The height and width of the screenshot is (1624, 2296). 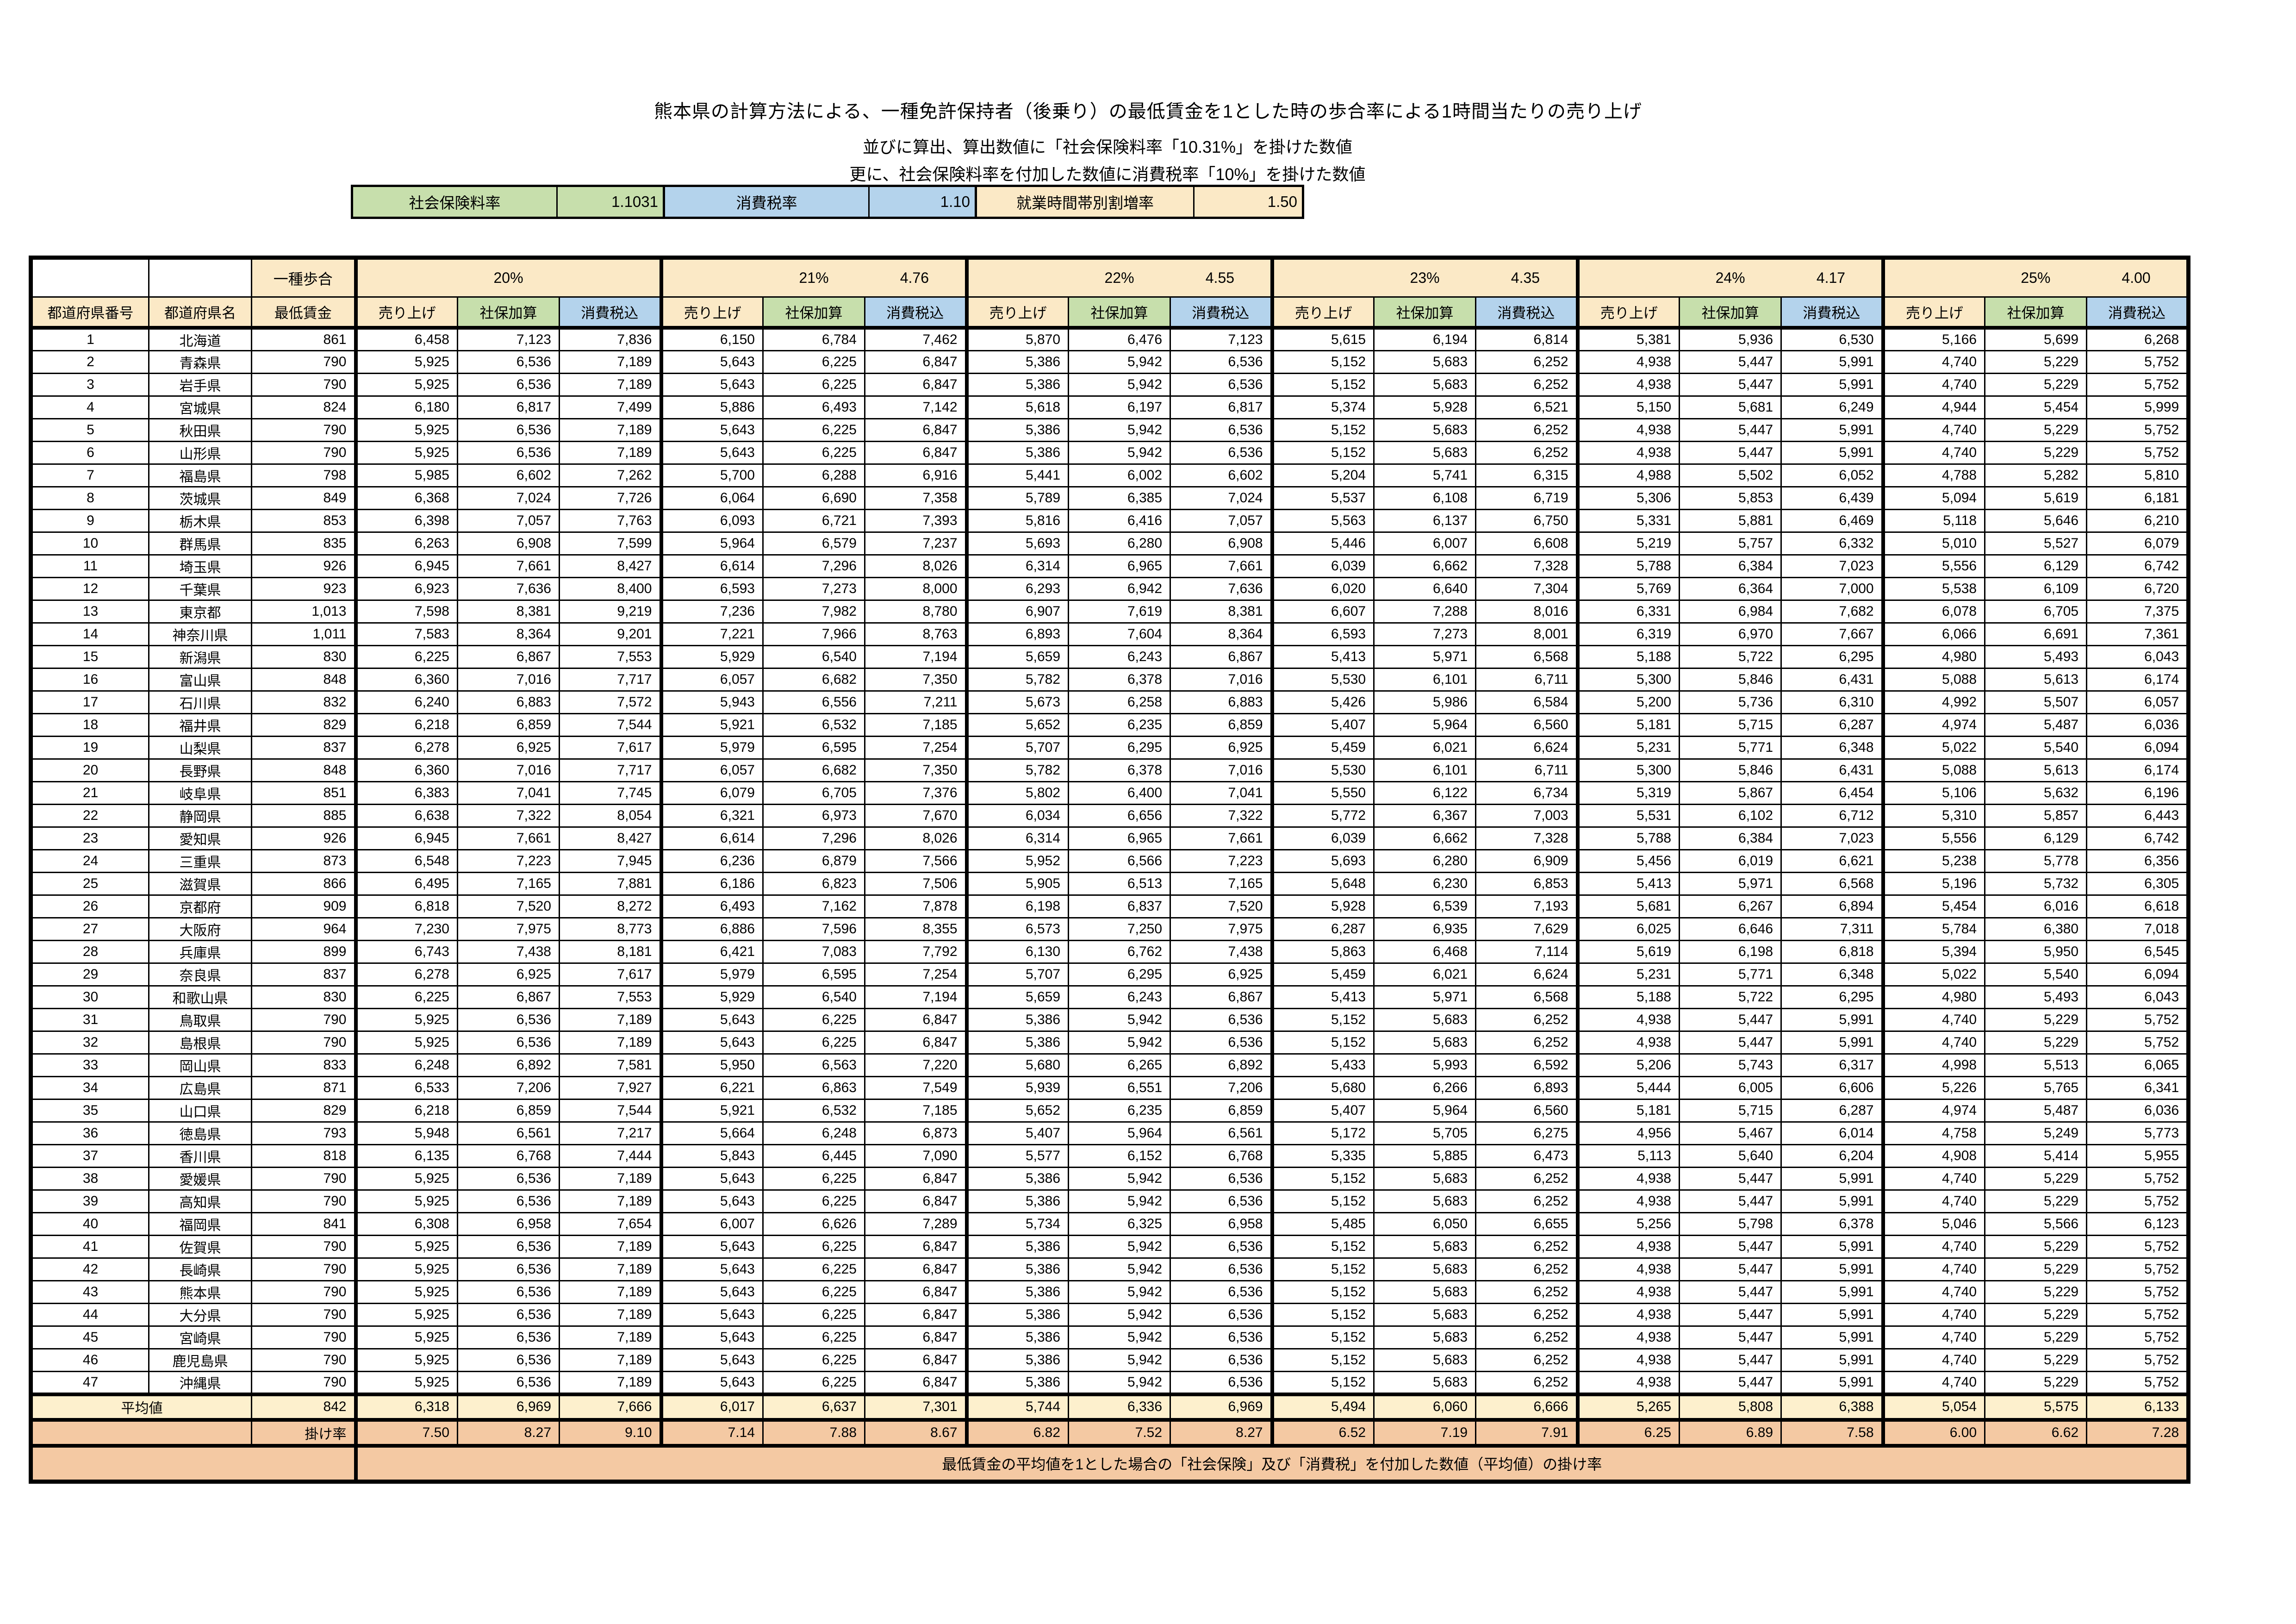 What do you see at coordinates (2138, 1133) in the screenshot?
I see `tax-included-value: 5,773` at bounding box center [2138, 1133].